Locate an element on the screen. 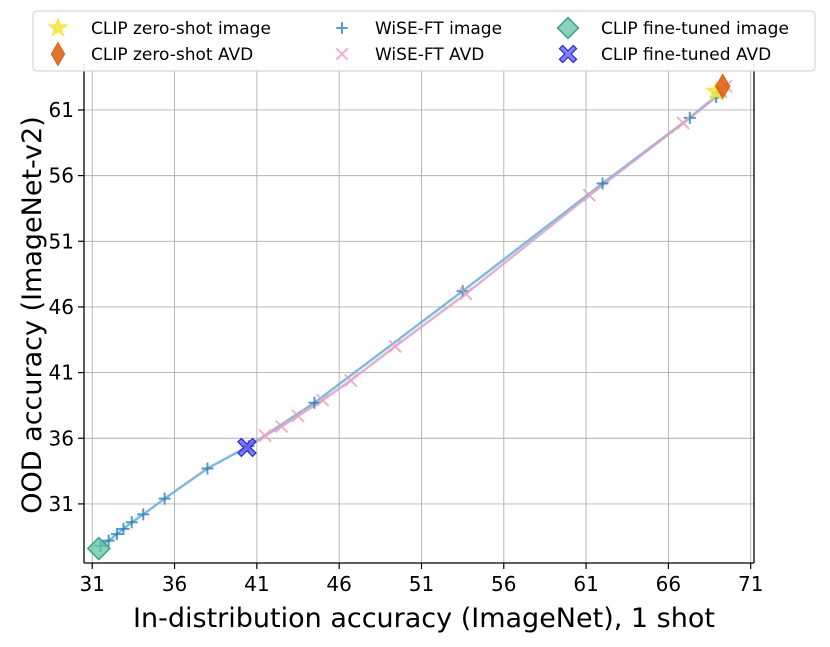 This screenshot has width=830, height=647. x-tick-label: 66 is located at coordinates (668, 584).